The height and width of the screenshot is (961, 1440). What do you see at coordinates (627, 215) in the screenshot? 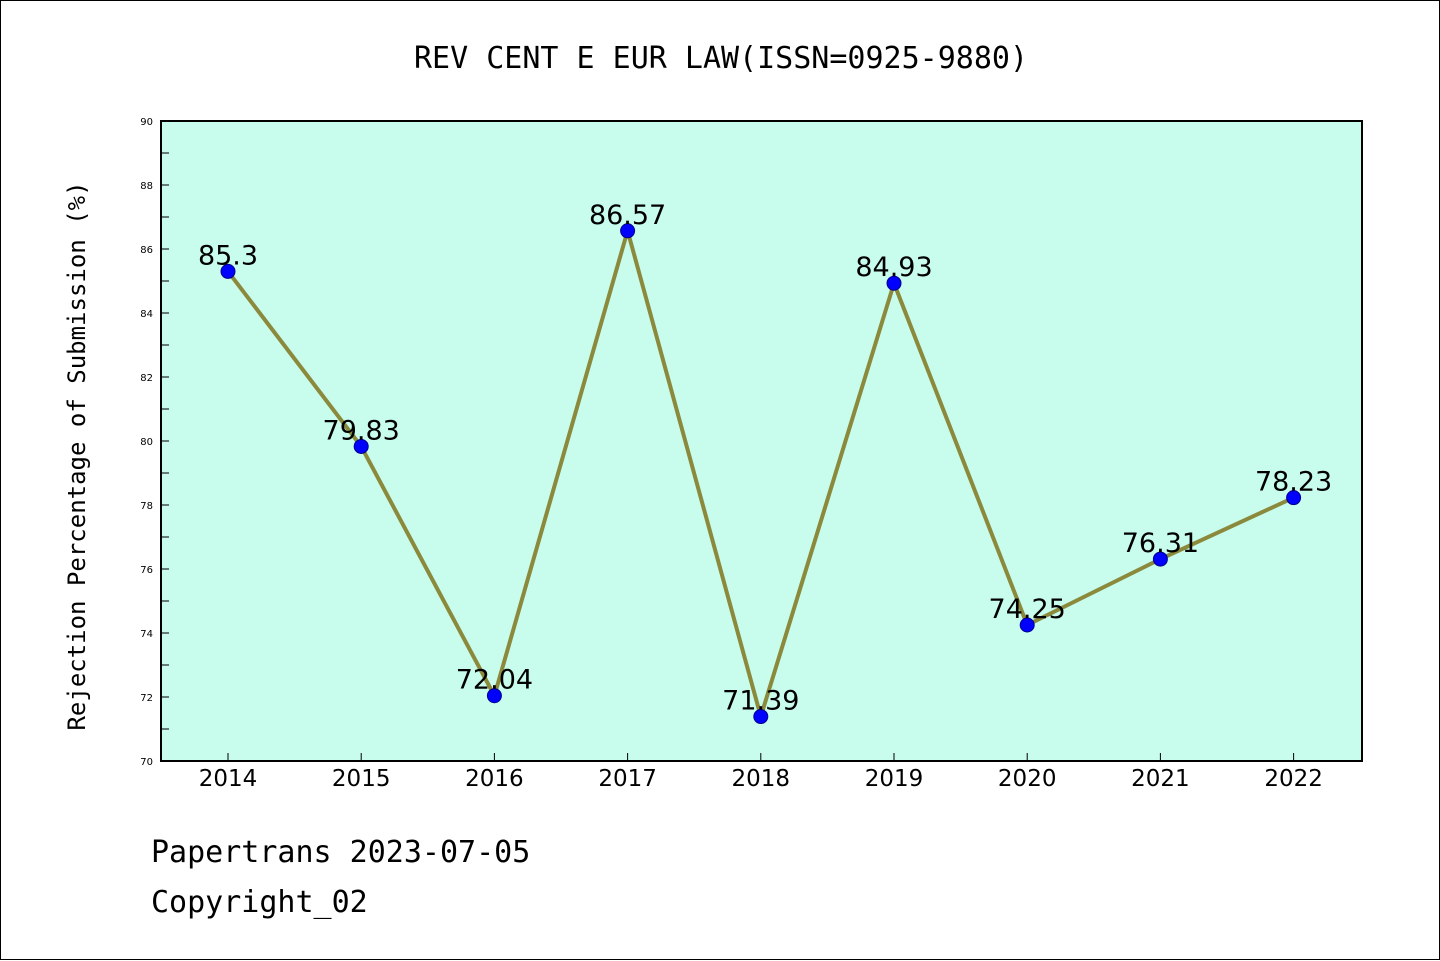
I see `data-label: 86.57` at bounding box center [627, 215].